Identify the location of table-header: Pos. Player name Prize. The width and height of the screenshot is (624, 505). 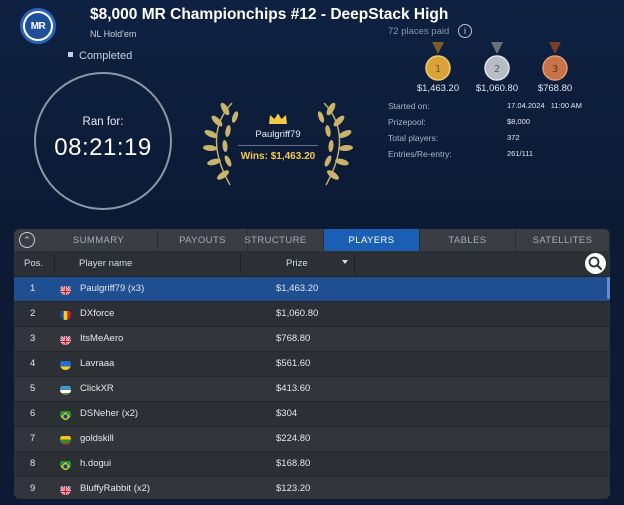
(312, 264).